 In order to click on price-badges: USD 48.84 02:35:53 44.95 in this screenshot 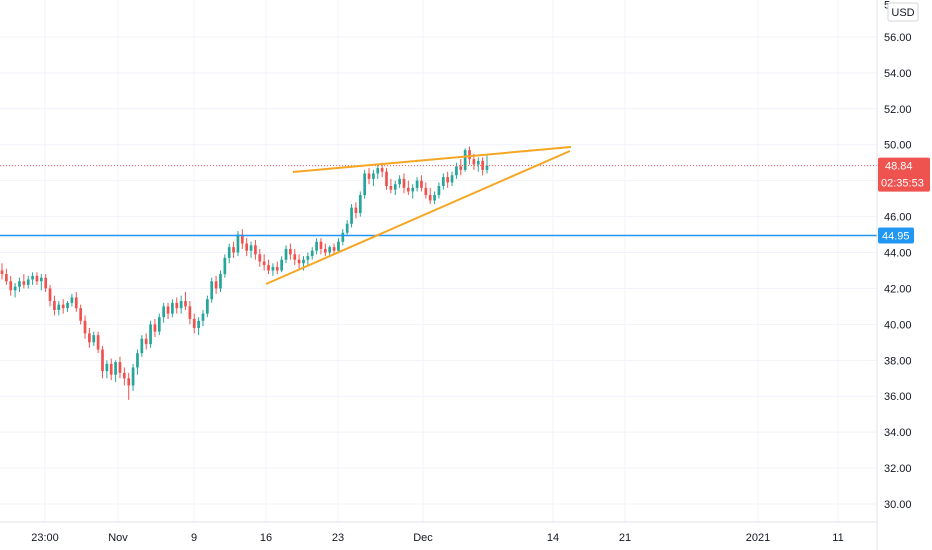, I will do `click(904, 123)`.